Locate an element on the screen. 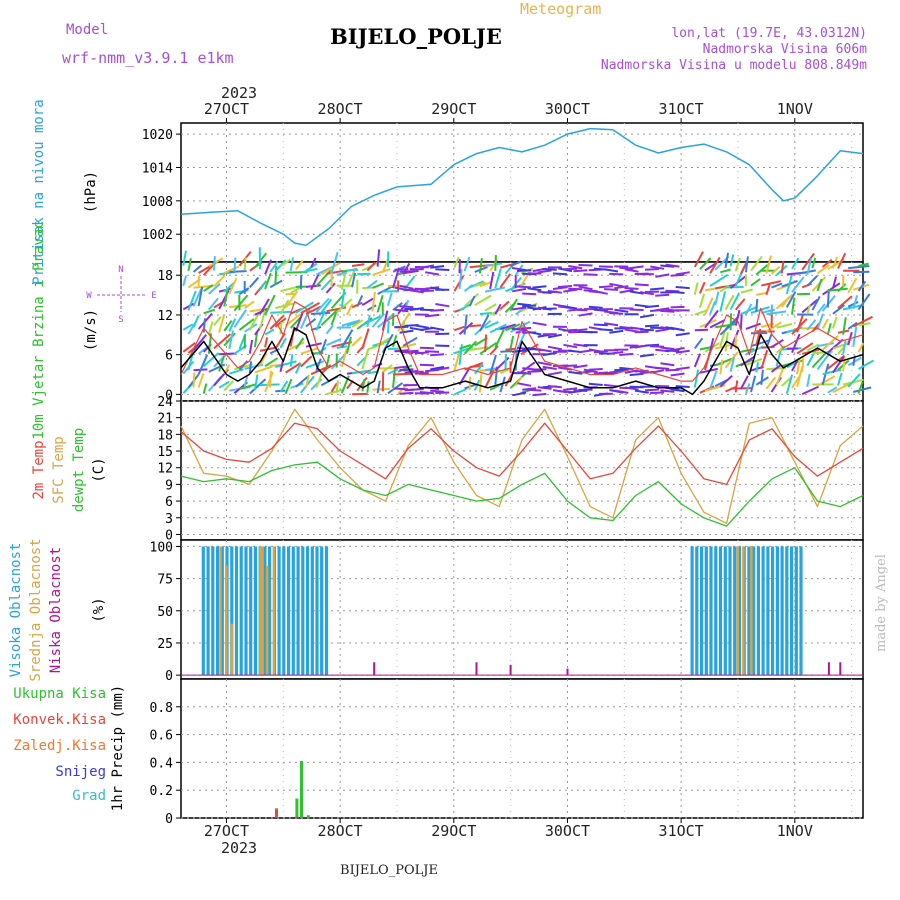  y-tick-label: 0 is located at coordinates (169, 535).